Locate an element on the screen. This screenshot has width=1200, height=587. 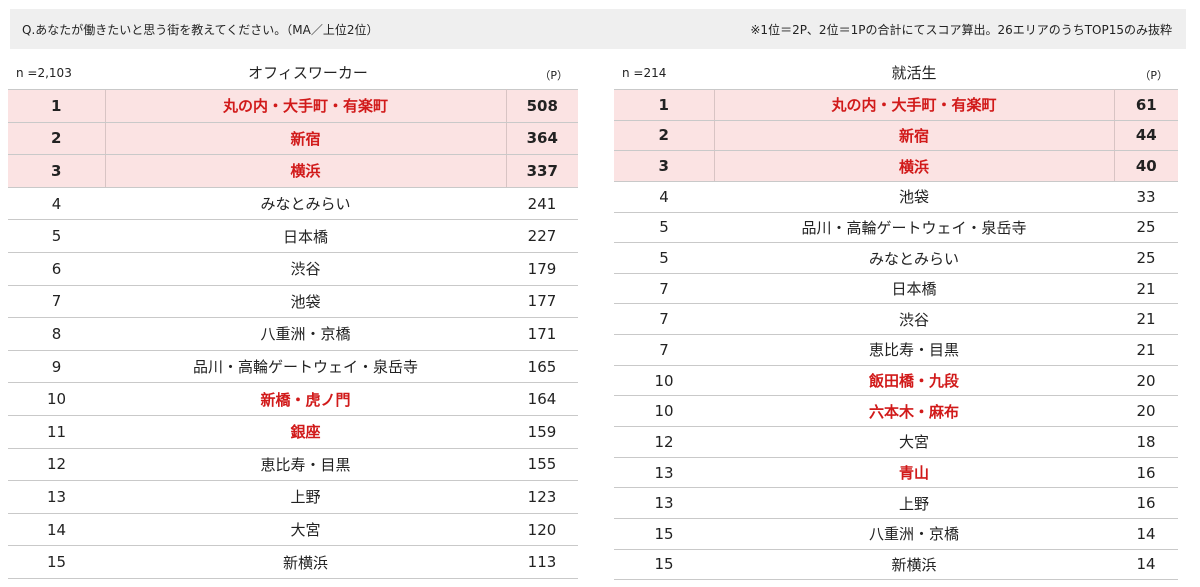
panel-title: 就活生 is located at coordinates (914, 73).